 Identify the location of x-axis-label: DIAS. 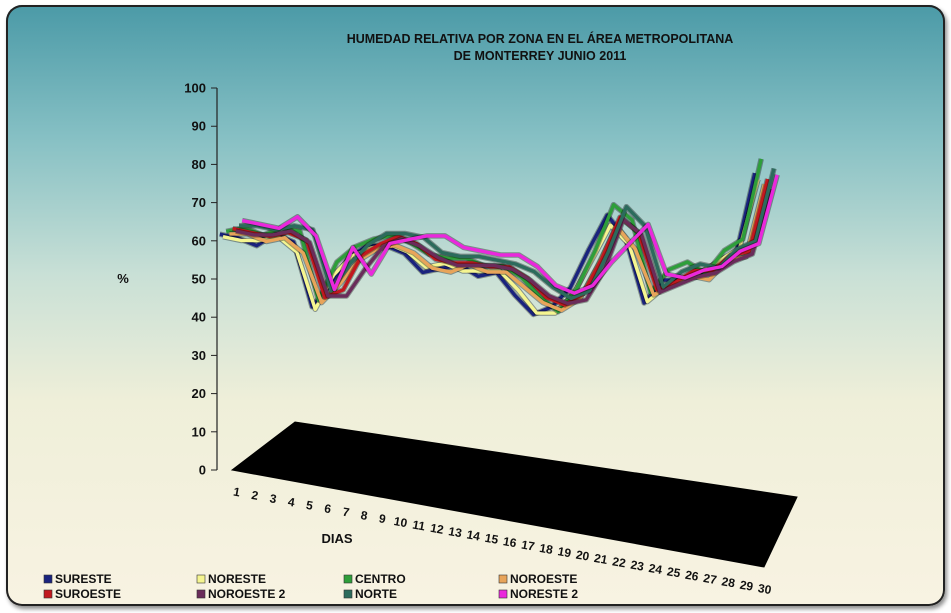
(336, 538).